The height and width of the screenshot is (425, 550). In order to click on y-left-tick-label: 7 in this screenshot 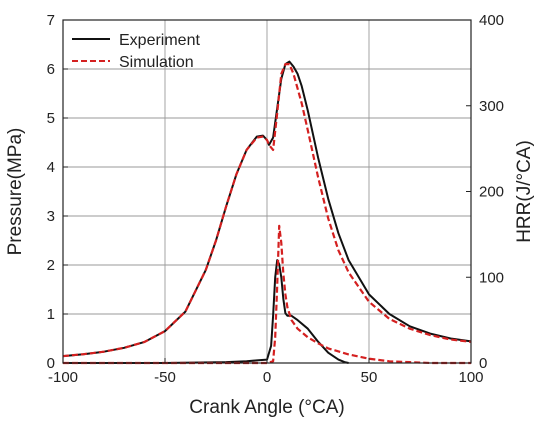, I will do `click(51, 20)`.